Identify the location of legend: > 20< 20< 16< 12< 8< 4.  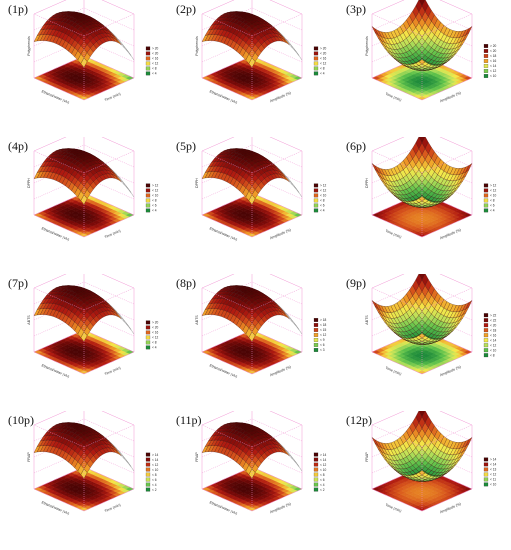
(152, 335).